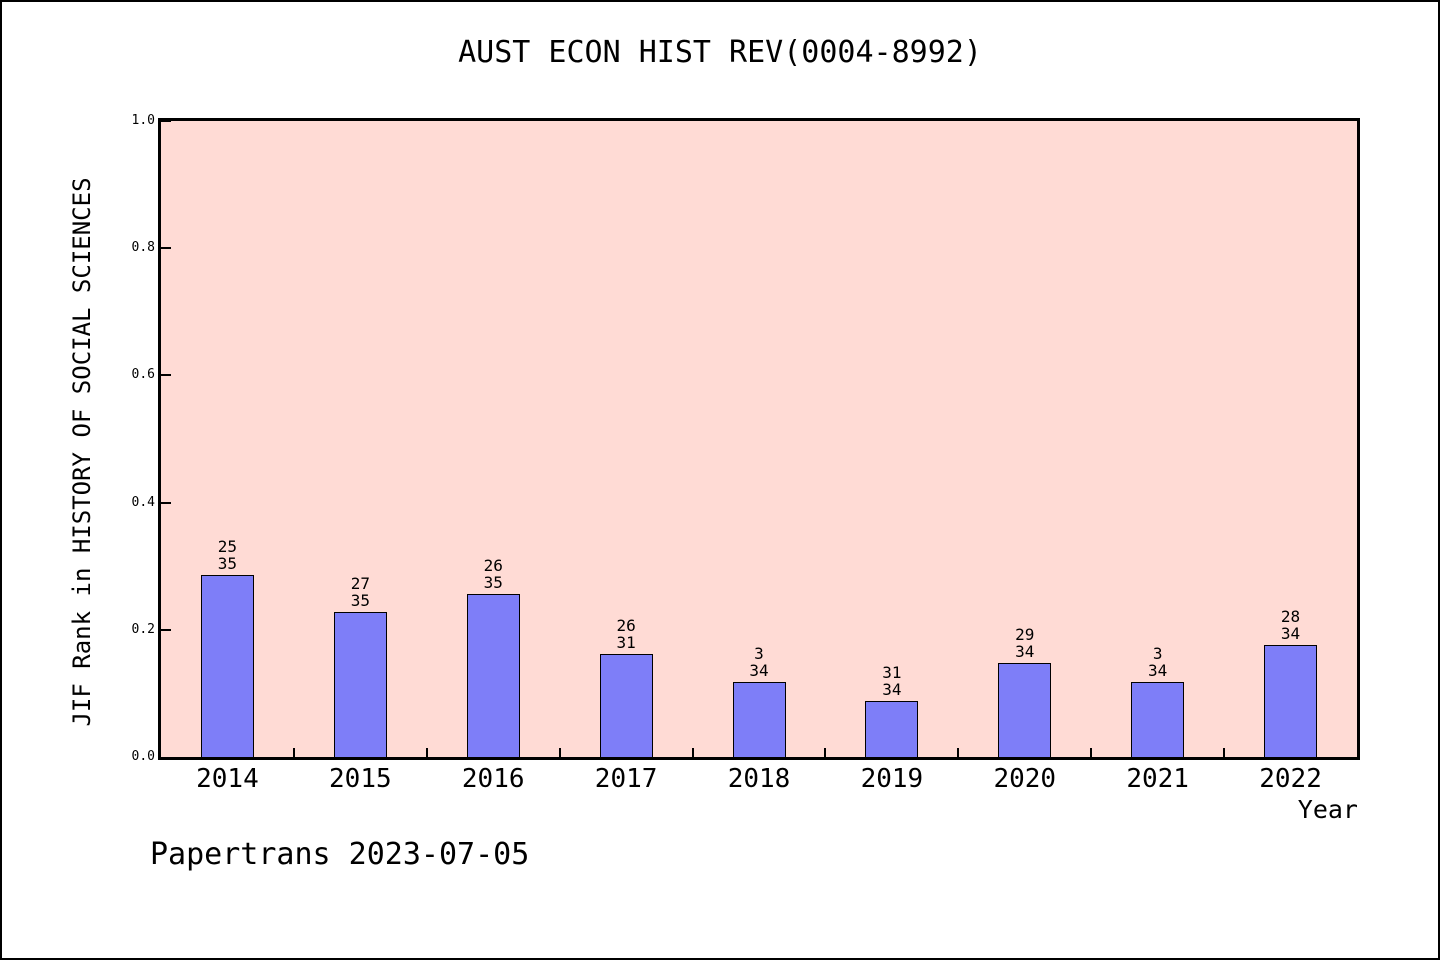 This screenshot has width=1440, height=960. Describe the element at coordinates (892, 779) in the screenshot. I see `x-tick-label: 2019` at that location.